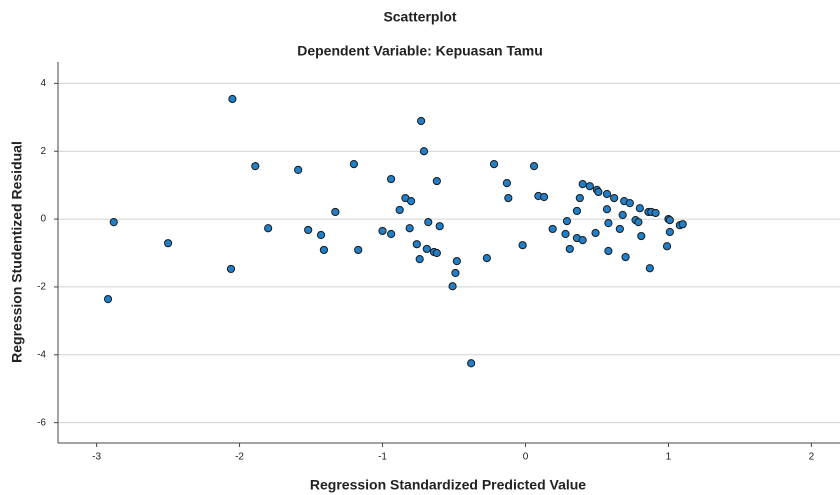 The height and width of the screenshot is (495, 840). Describe the element at coordinates (382, 457) in the screenshot. I see `x-tick-label: -1` at that location.